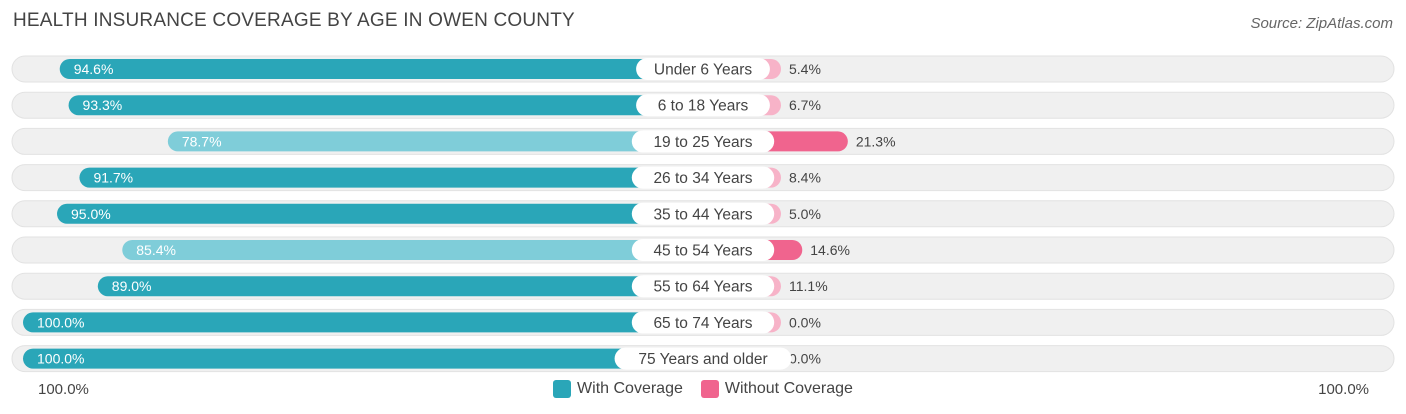 The image size is (1406, 414). What do you see at coordinates (630, 388) in the screenshot?
I see `legend-with-label: With Coverage` at bounding box center [630, 388].